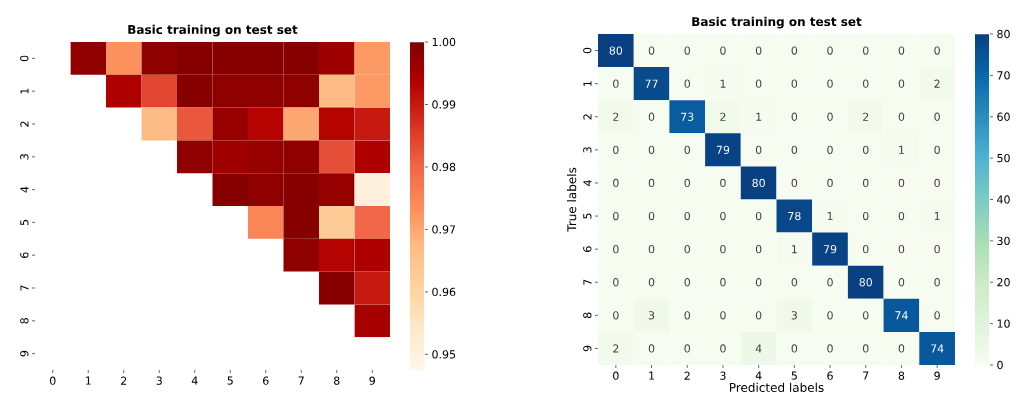 This screenshot has height=401, width=1021. I want to click on color-bar-label: 30, so click(1003, 241).